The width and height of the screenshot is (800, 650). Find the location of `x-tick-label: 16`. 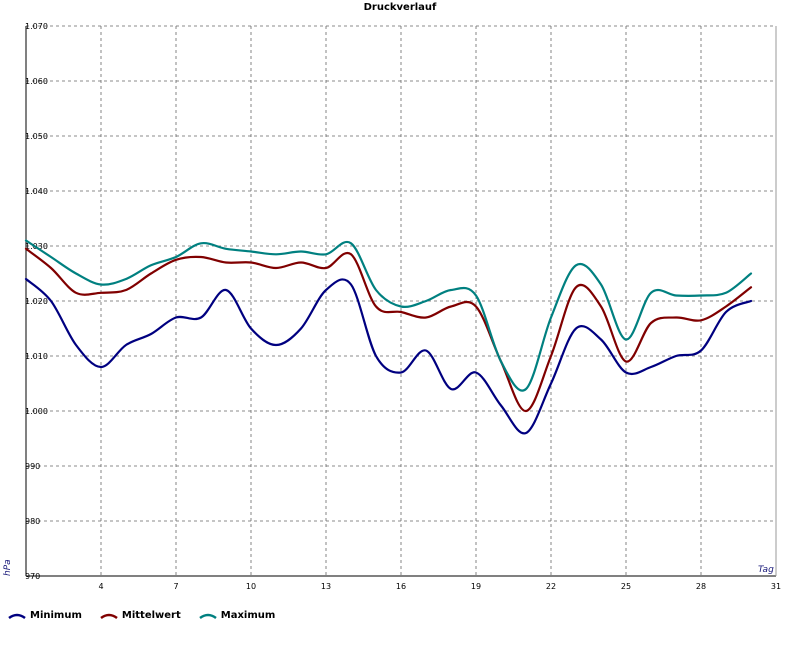

x-tick-label: 16 is located at coordinates (401, 586).